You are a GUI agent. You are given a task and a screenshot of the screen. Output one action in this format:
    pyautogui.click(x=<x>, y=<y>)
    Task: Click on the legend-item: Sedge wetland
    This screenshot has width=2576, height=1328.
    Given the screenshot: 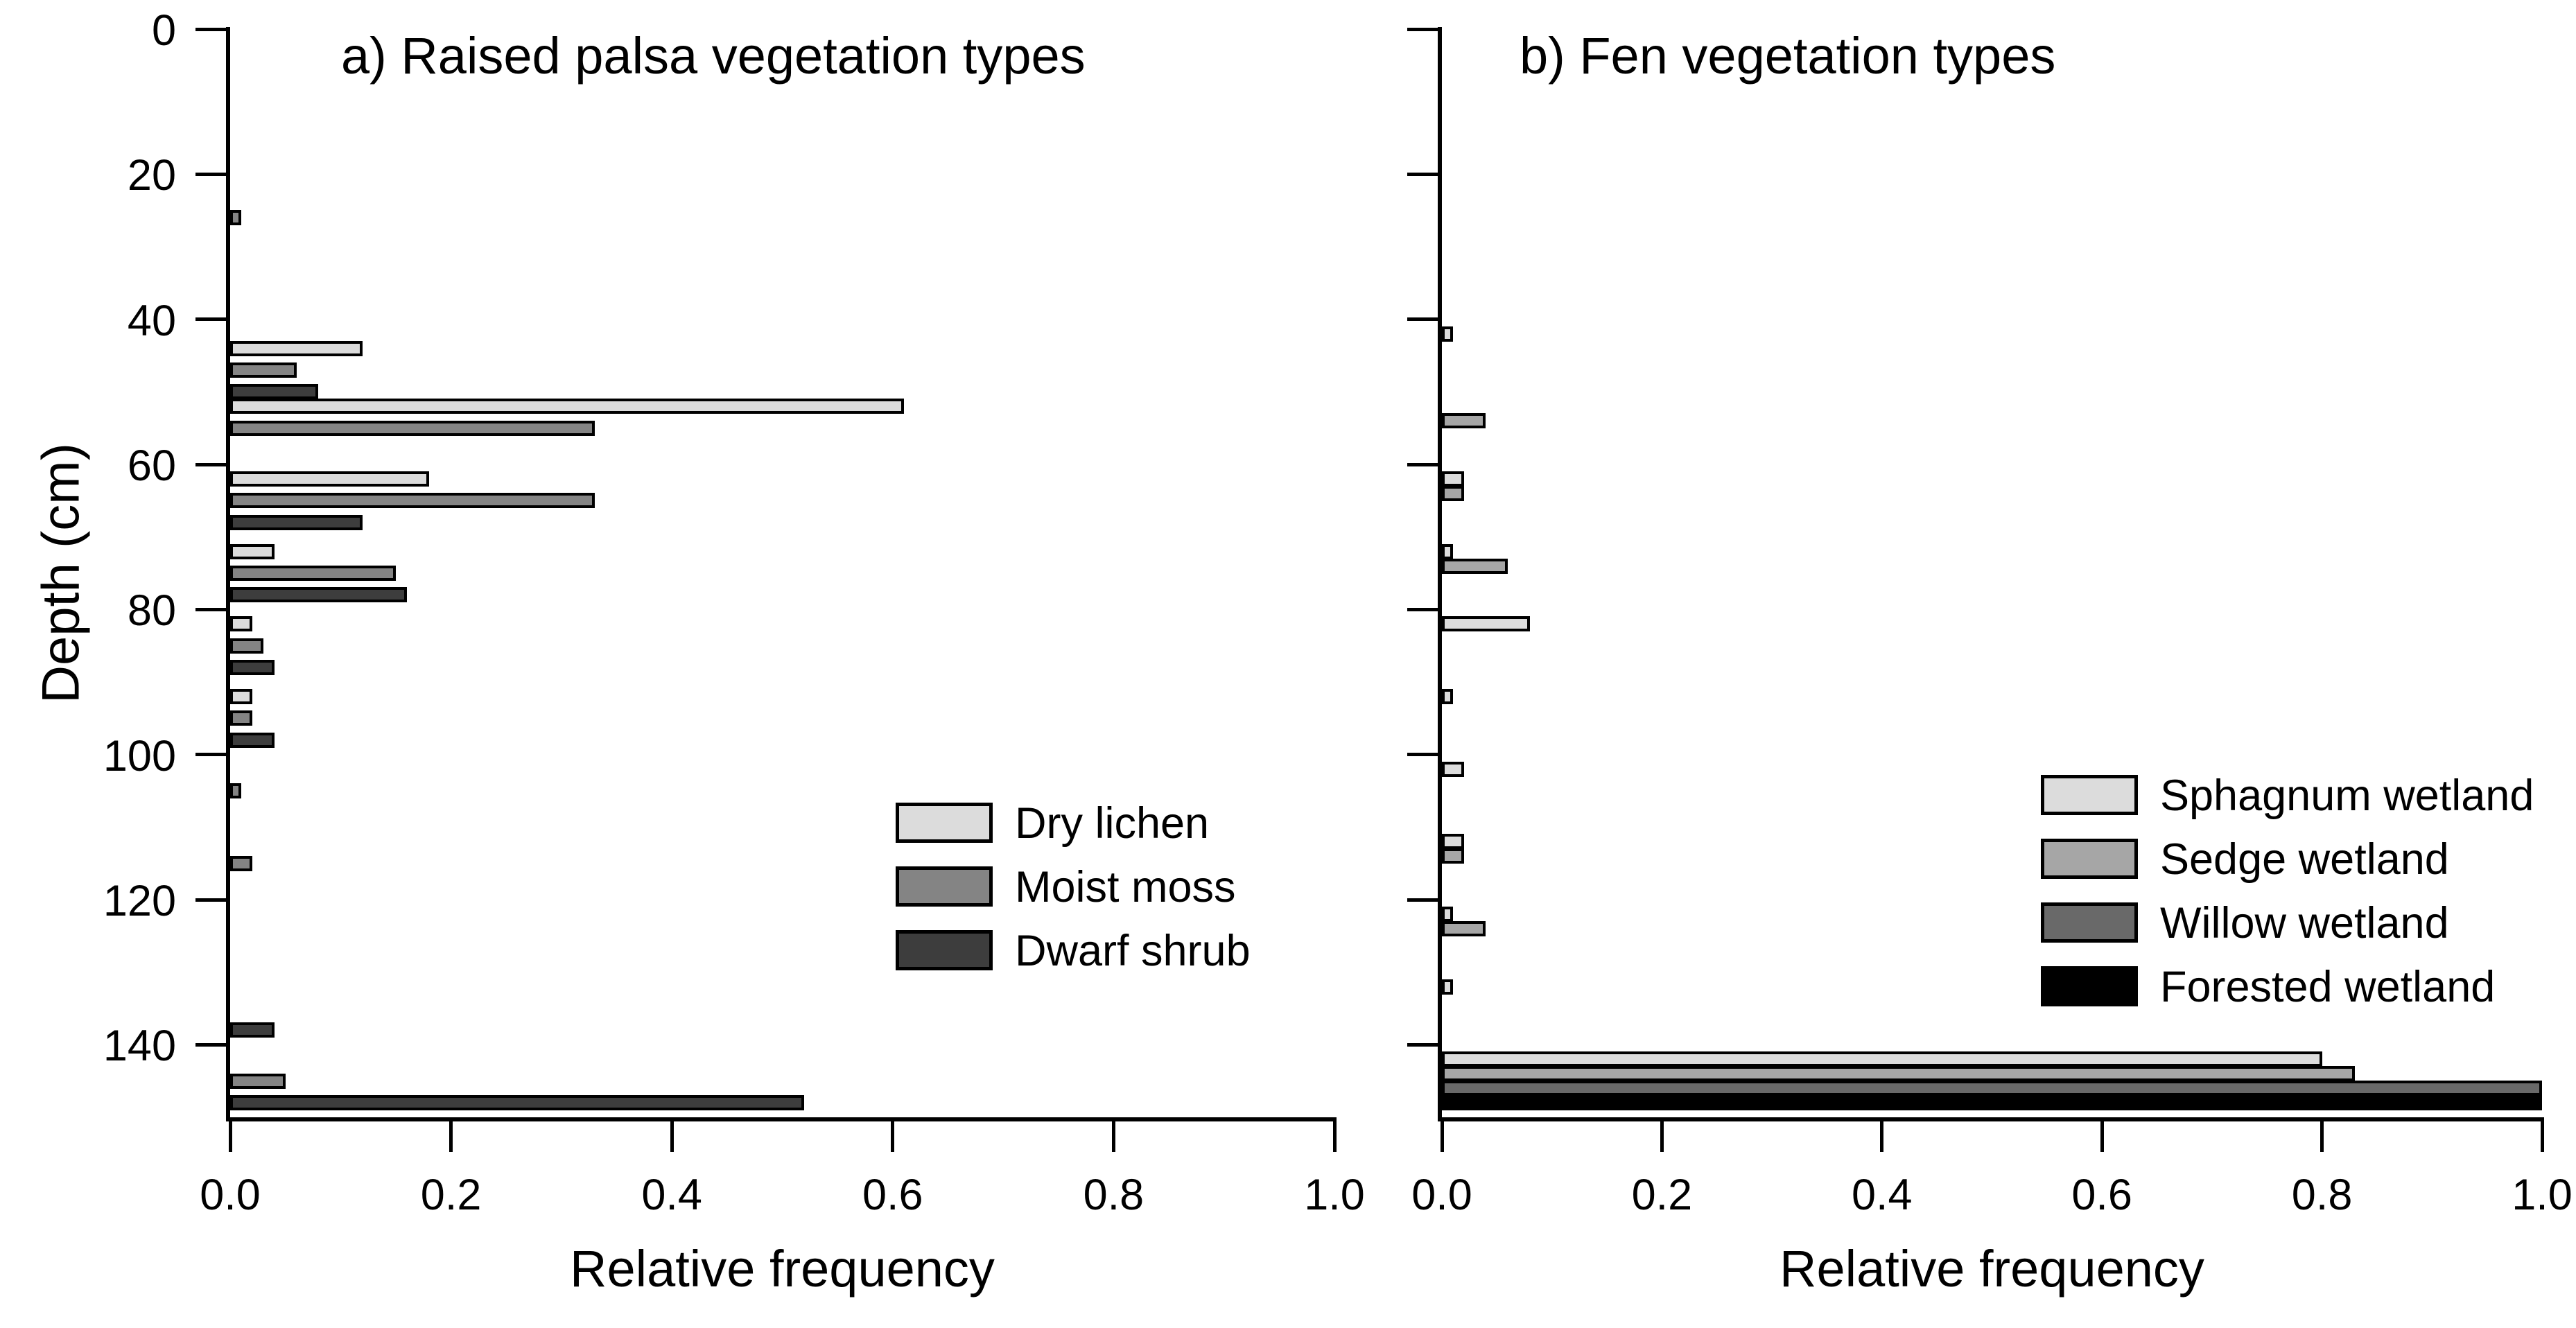 What is the action you would take?
    pyautogui.click(x=2262, y=859)
    